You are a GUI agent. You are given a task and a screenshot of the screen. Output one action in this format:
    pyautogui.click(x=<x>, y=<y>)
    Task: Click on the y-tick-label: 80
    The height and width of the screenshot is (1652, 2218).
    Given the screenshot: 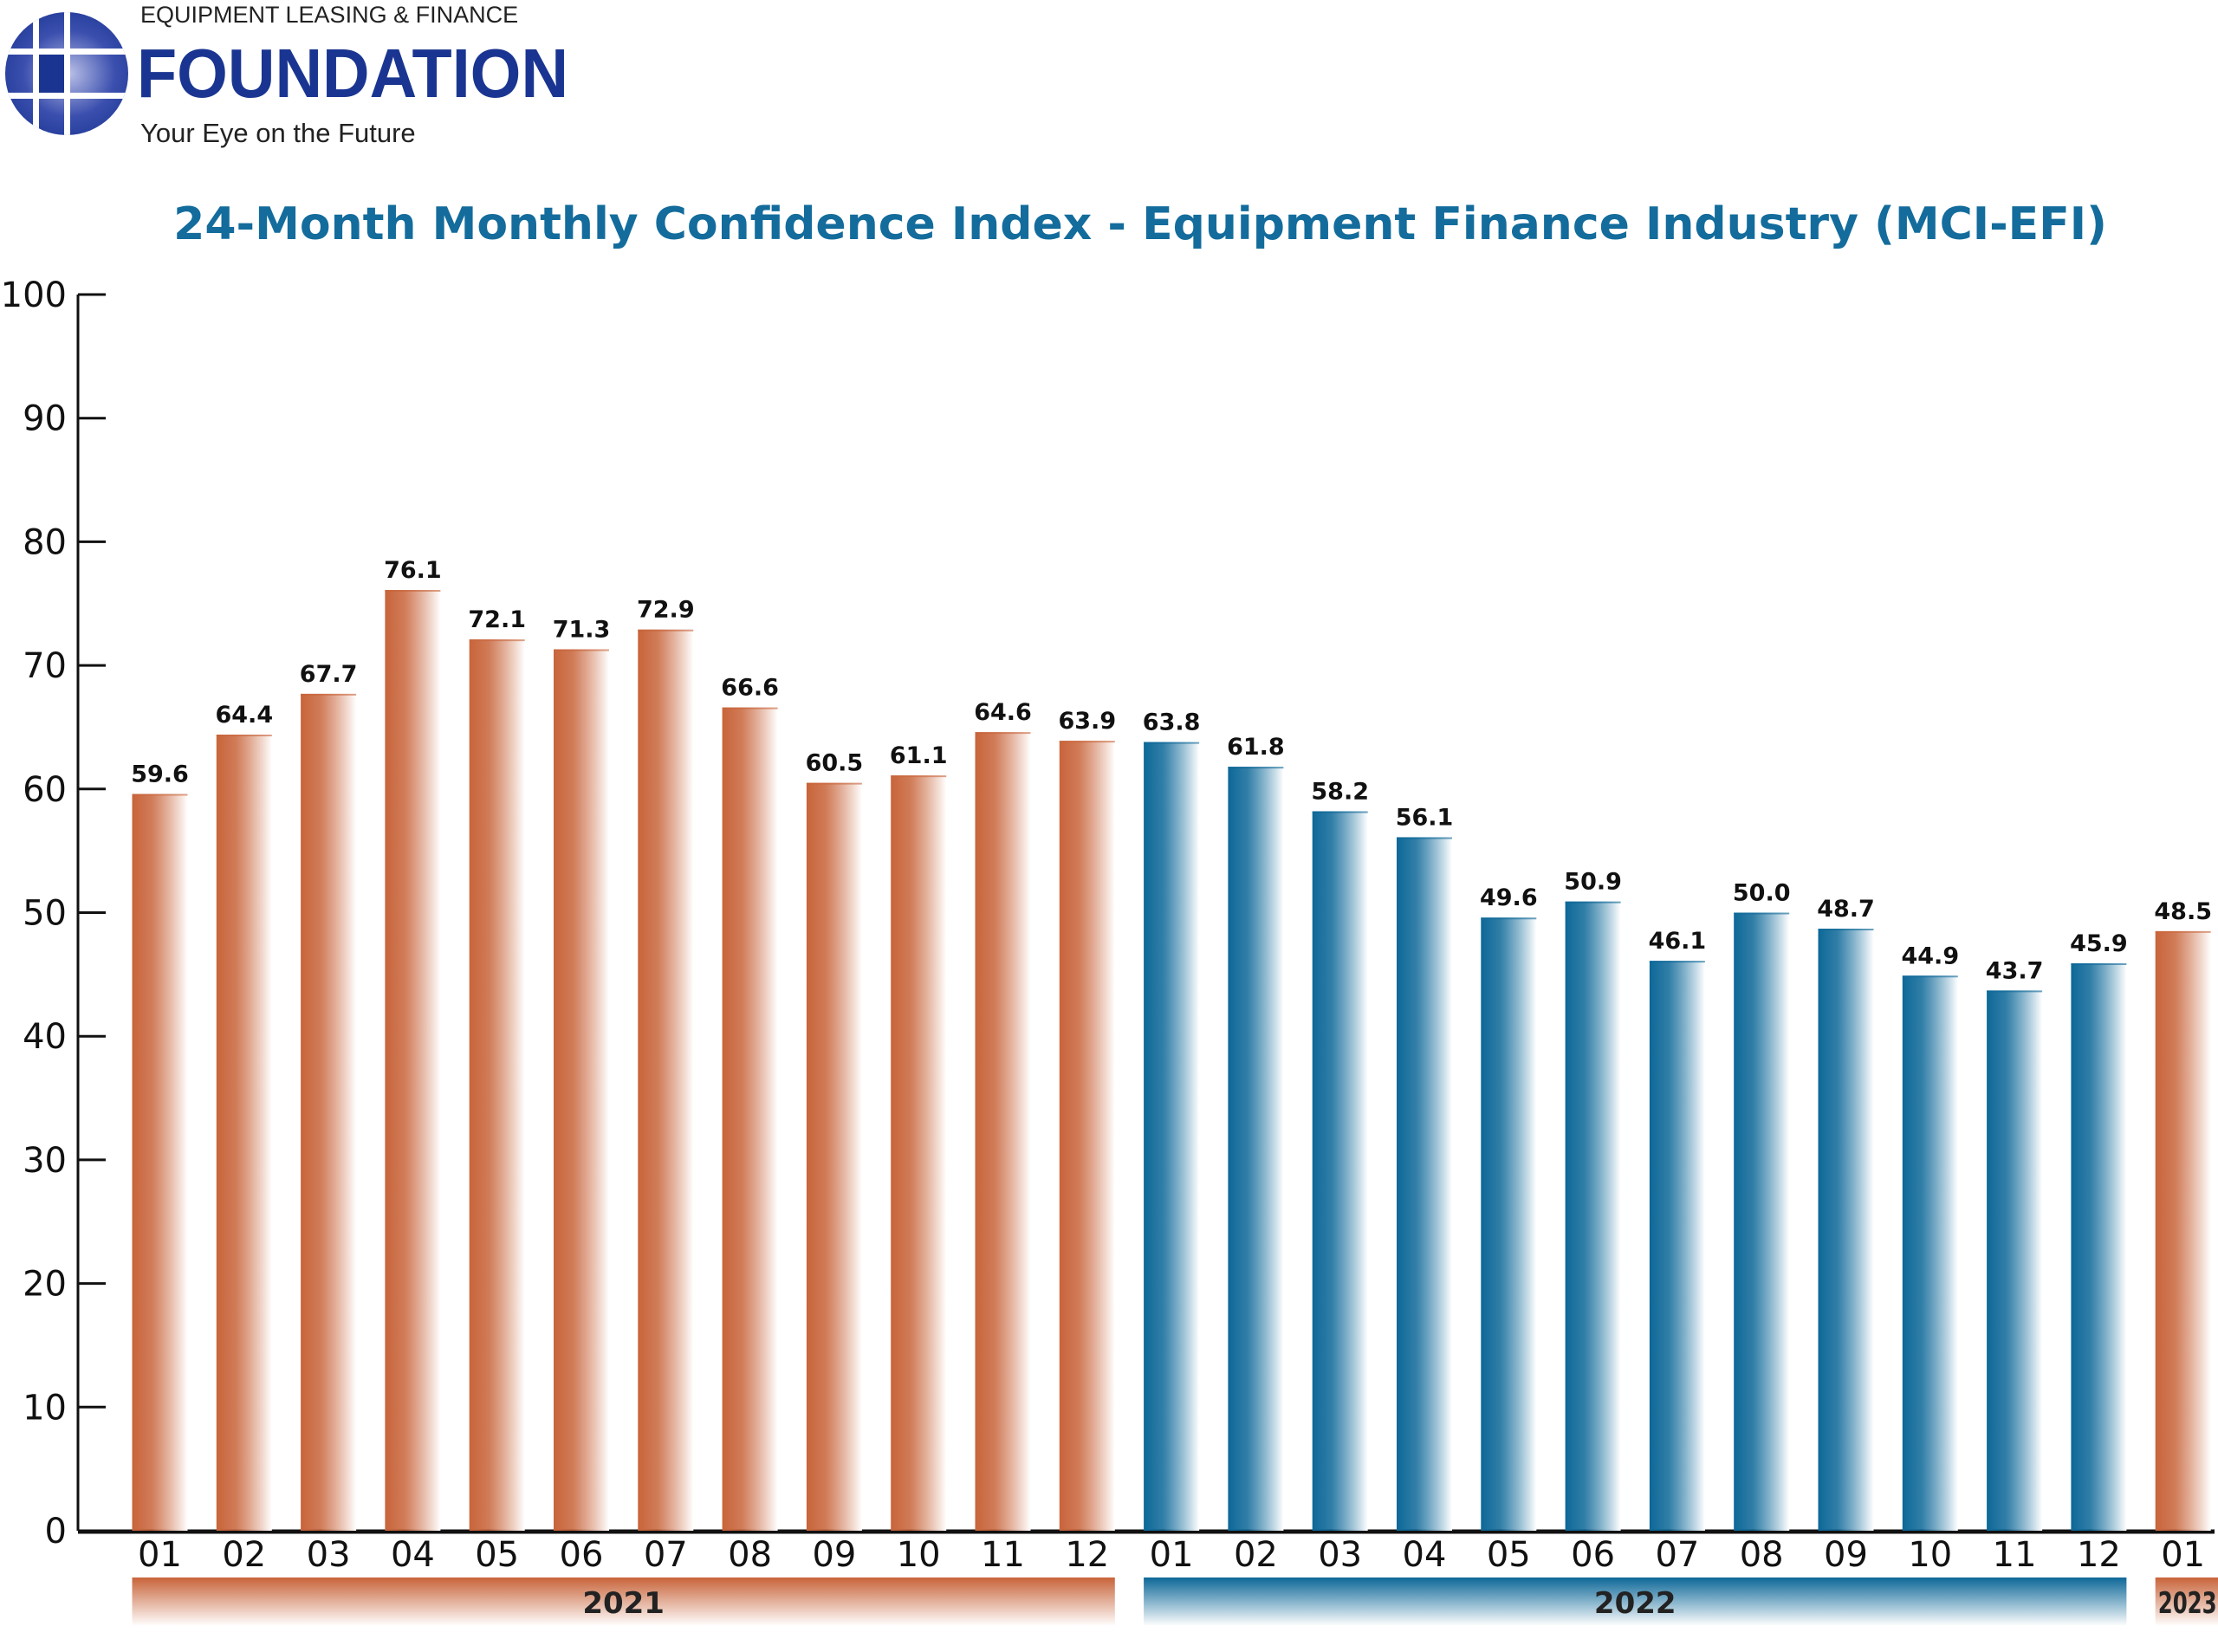 What is the action you would take?
    pyautogui.click(x=45, y=542)
    